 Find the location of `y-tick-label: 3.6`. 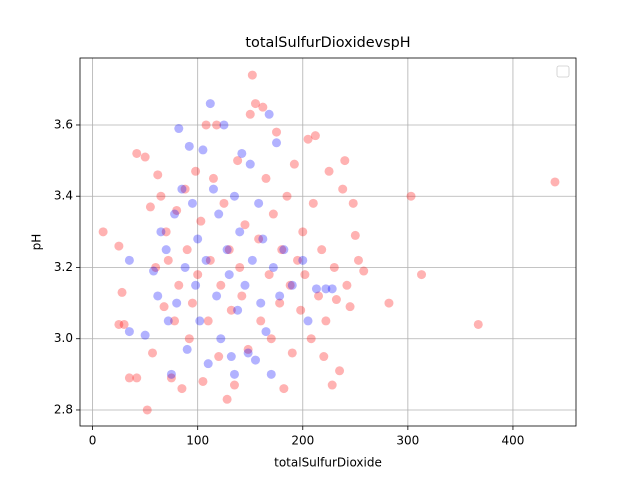

y-tick-label: 3.6 is located at coordinates (63, 124).